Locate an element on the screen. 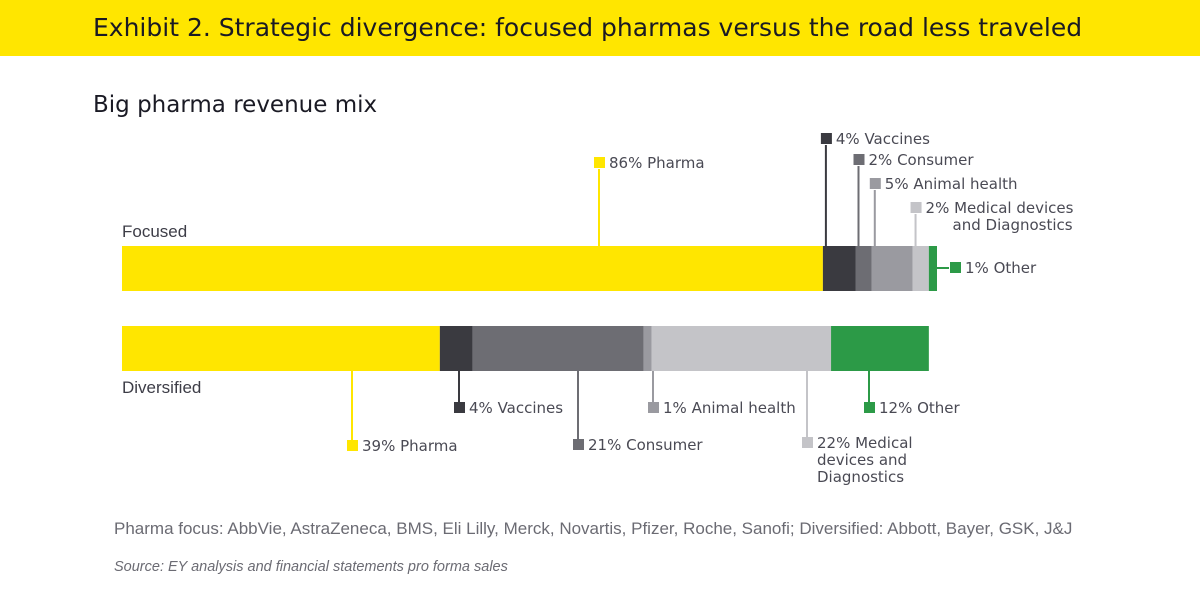 This screenshot has height=601, width=1200. row-label-diversified: Diversified is located at coordinates (161, 387).